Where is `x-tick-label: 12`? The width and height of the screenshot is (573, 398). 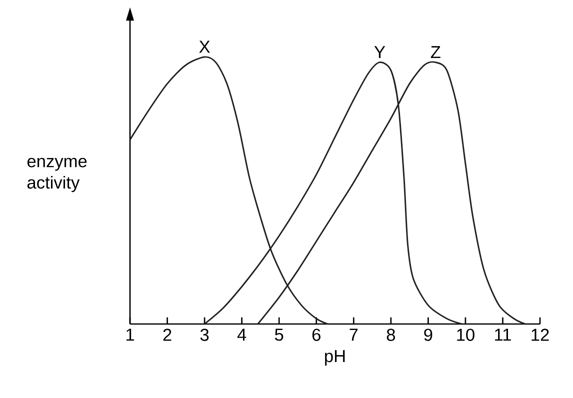
x-tick-label: 12 is located at coordinates (540, 334).